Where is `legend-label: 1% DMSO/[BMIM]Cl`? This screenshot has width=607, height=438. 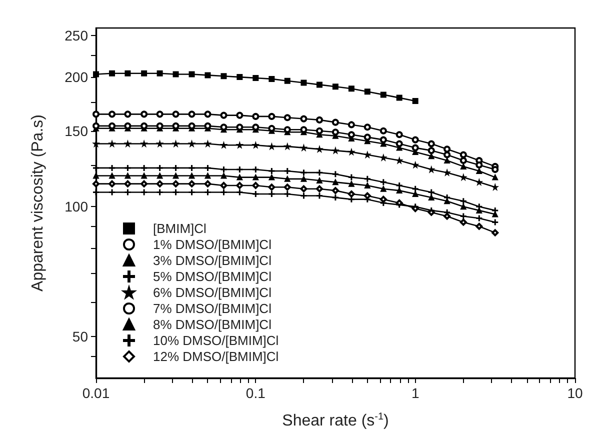 legend-label: 1% DMSO/[BMIM]Cl is located at coordinates (212, 244).